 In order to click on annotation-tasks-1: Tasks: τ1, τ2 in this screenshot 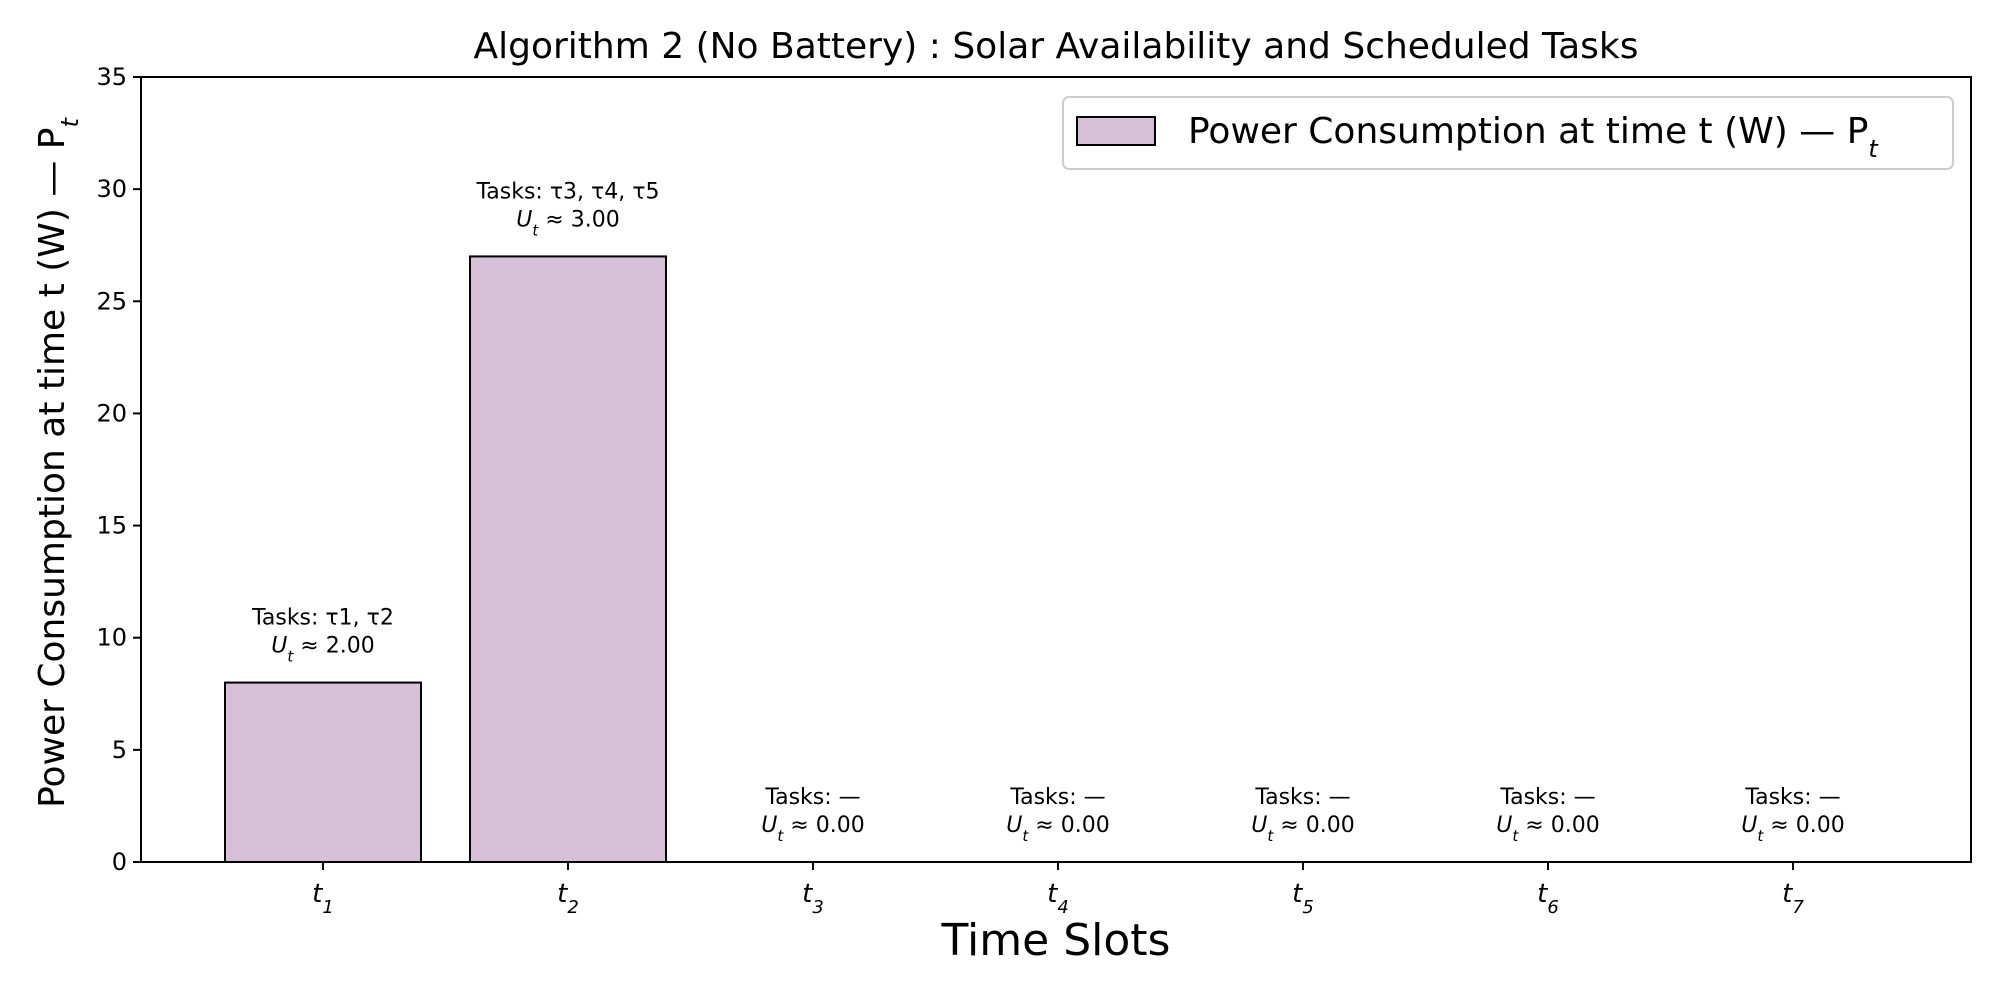, I will do `click(322, 618)`.